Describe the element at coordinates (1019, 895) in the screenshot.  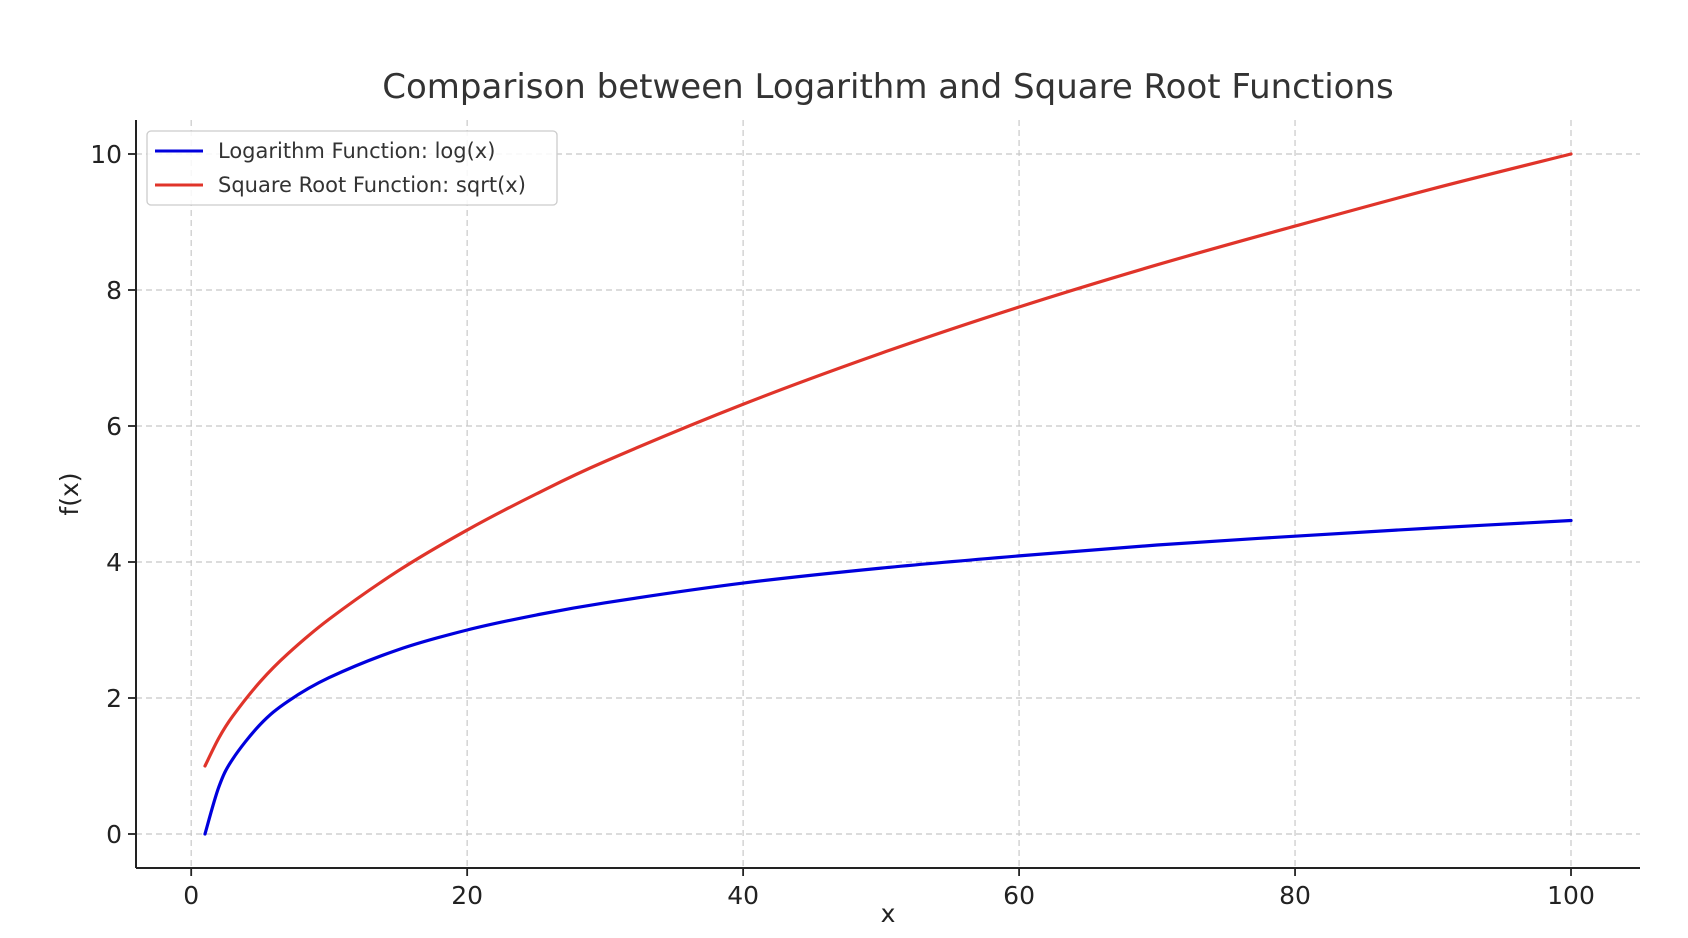
I see `x-tick-label: 60` at that location.